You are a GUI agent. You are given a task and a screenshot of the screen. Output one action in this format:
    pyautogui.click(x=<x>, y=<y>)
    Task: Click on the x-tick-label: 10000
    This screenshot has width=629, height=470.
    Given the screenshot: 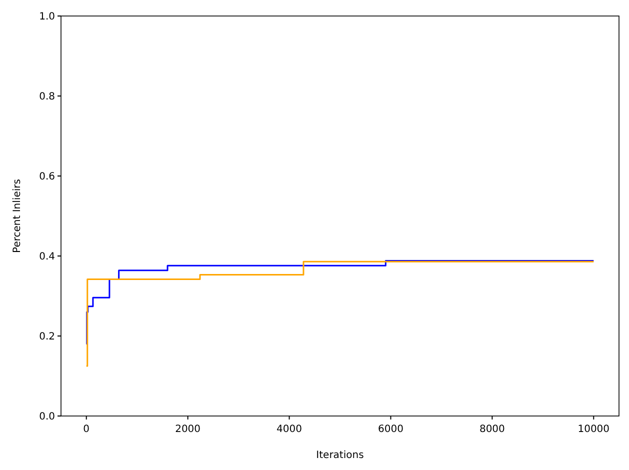 What is the action you would take?
    pyautogui.click(x=594, y=429)
    